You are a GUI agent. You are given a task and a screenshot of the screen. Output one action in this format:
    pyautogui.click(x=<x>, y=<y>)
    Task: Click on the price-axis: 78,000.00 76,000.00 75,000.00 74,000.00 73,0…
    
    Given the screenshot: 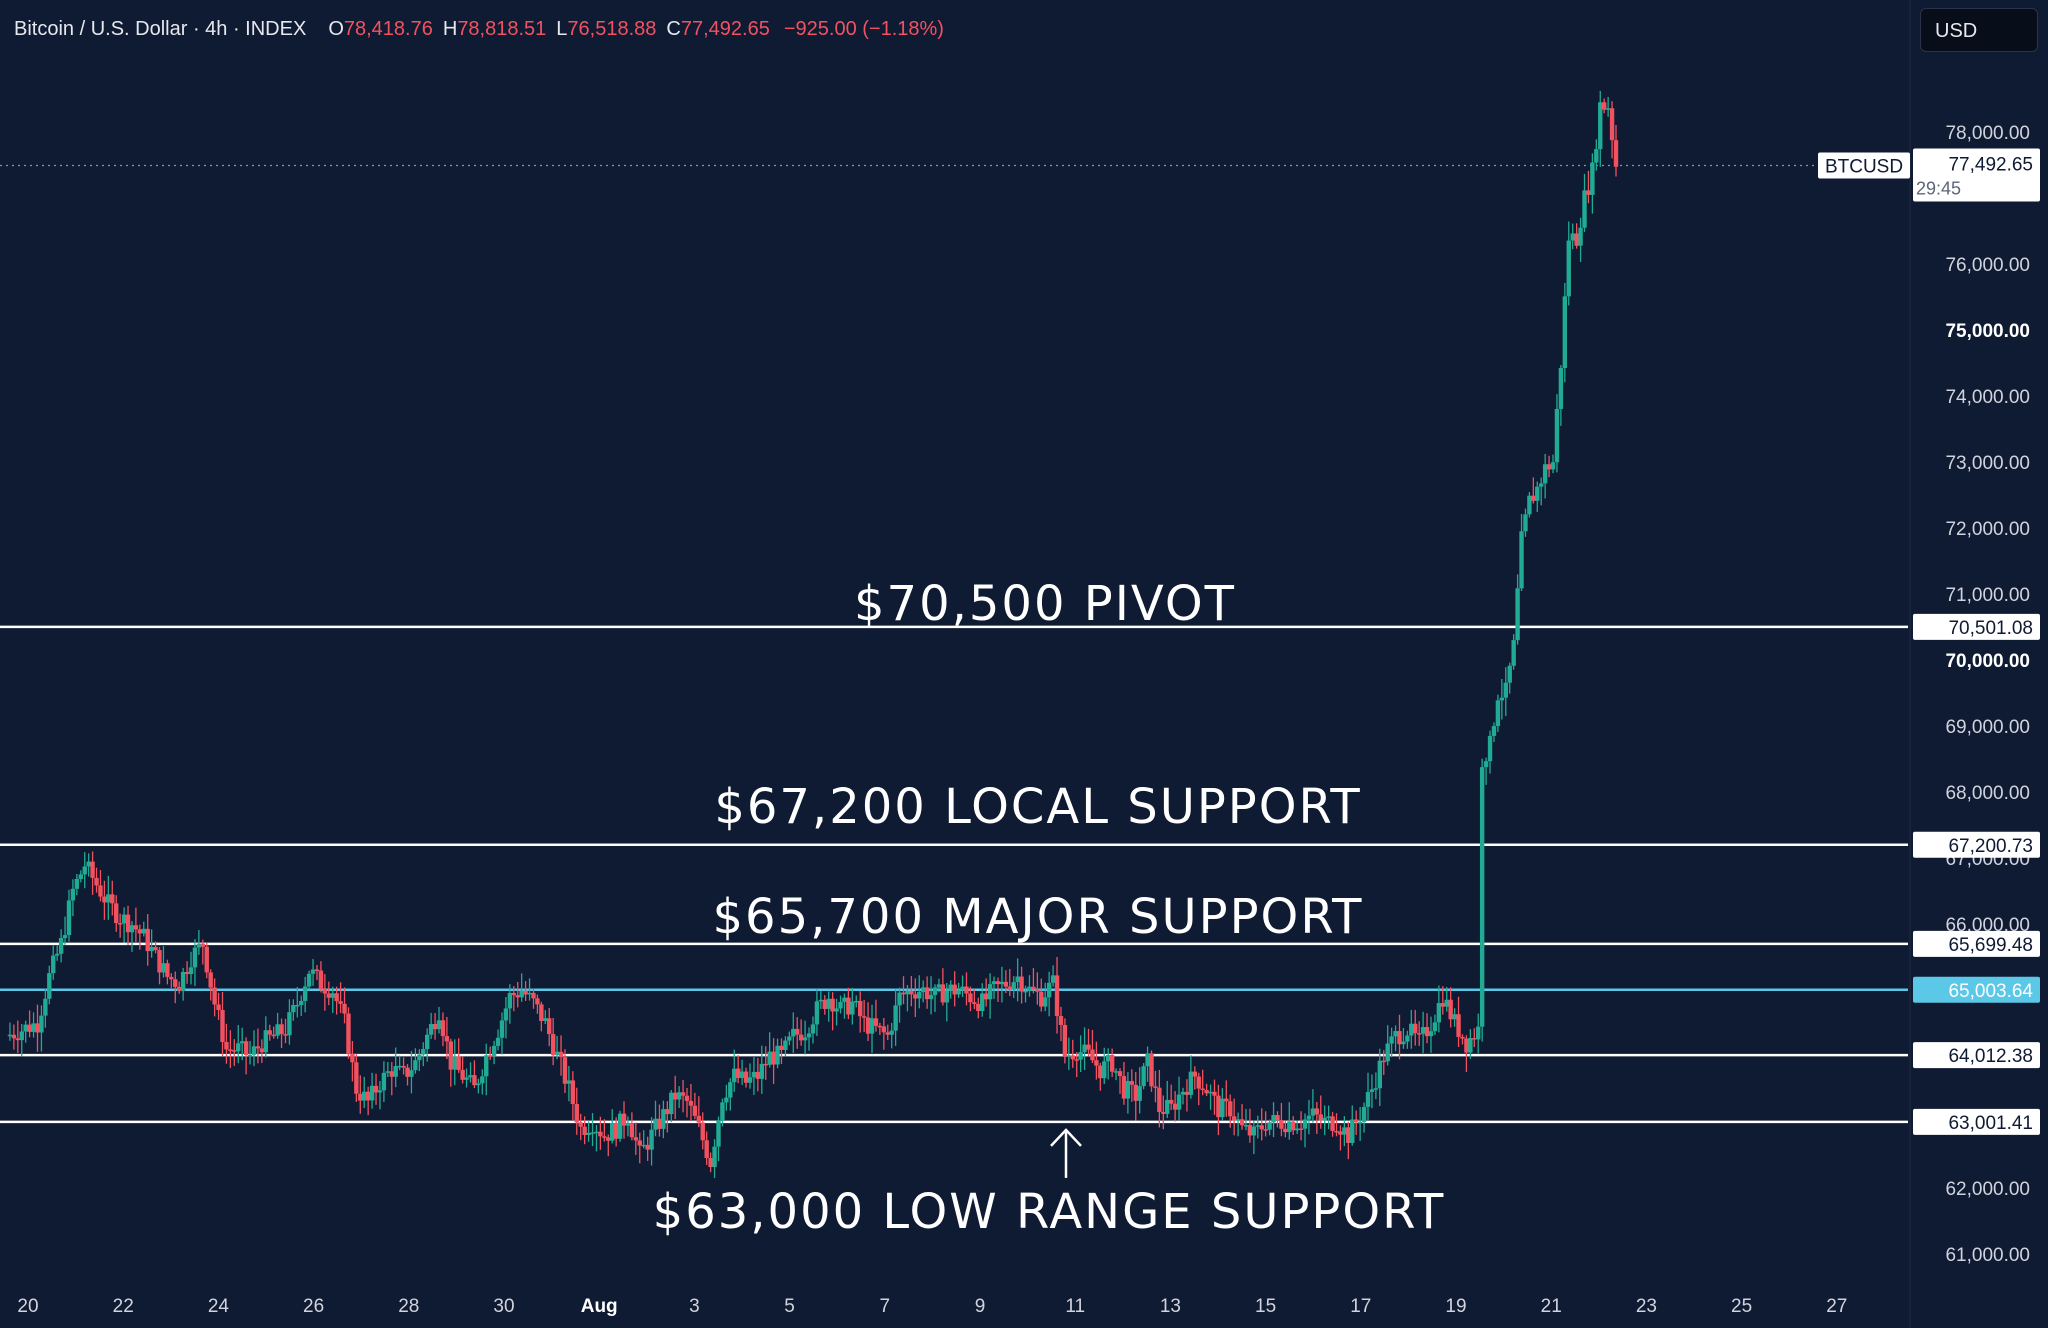 What is the action you would take?
    pyautogui.click(x=1929, y=664)
    